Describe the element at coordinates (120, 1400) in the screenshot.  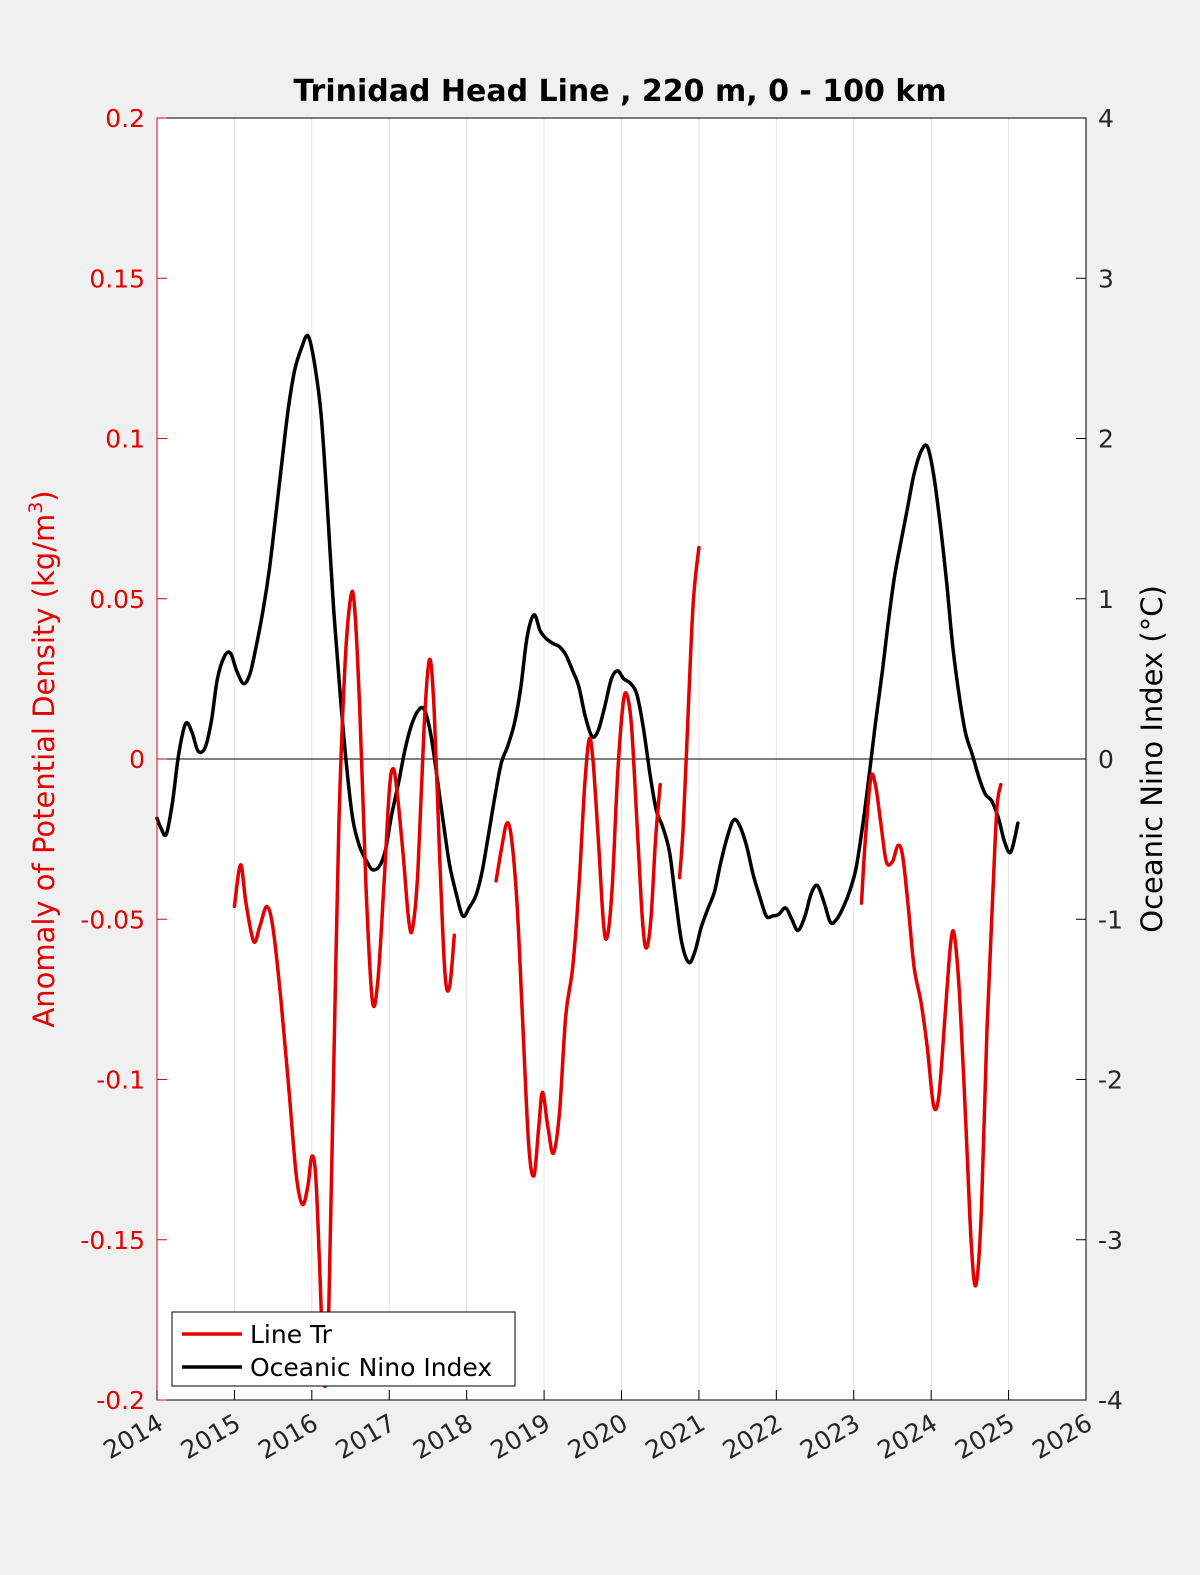
I see `y-left-tick-label: -0.2` at that location.